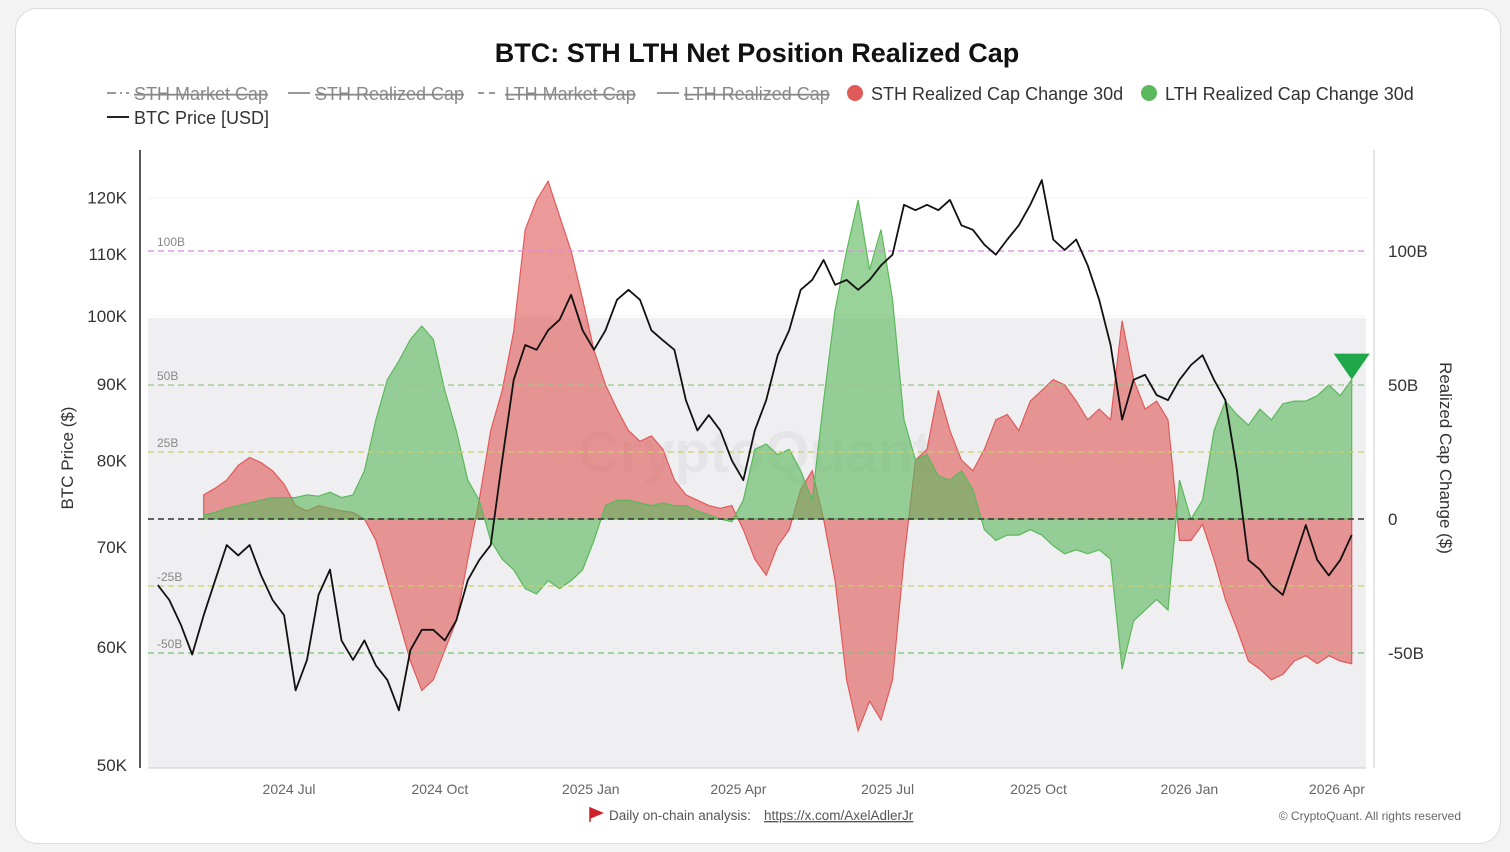 The width and height of the screenshot is (1510, 852). I want to click on right-tick-label: 50B, so click(1403, 385).